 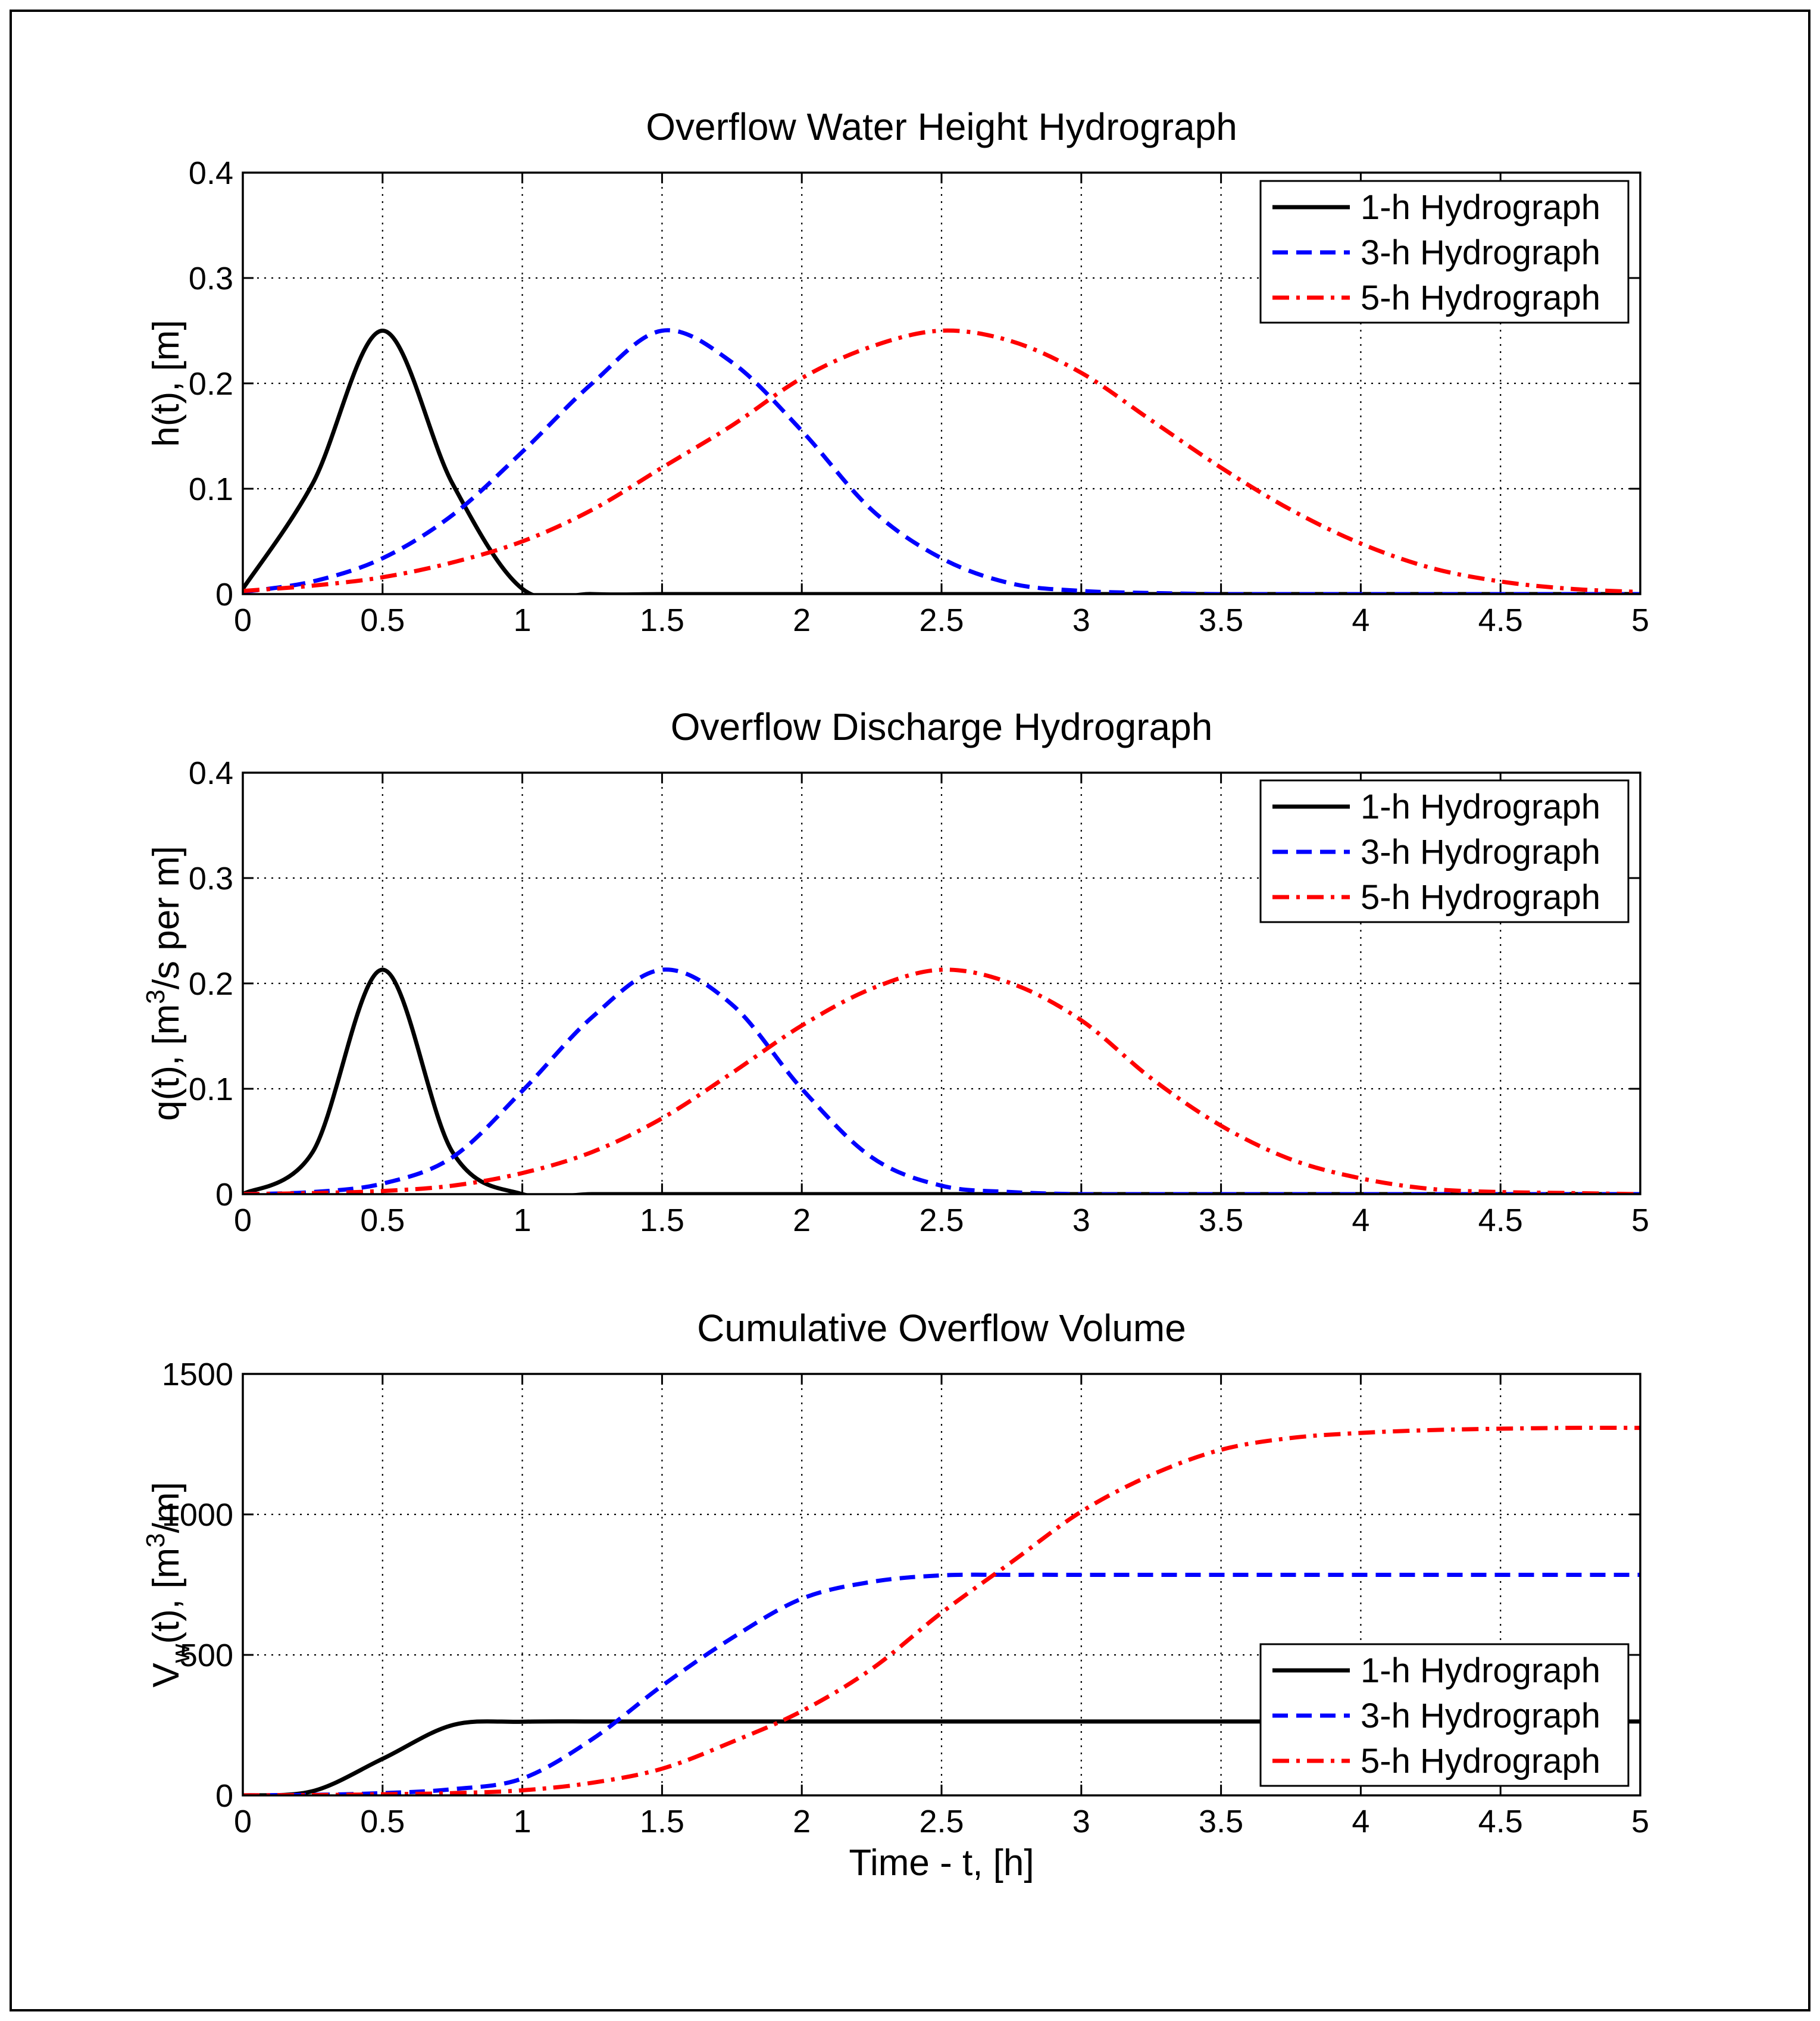 I want to click on chart-title: Overflow Water Height Hydrograph, so click(x=941, y=126).